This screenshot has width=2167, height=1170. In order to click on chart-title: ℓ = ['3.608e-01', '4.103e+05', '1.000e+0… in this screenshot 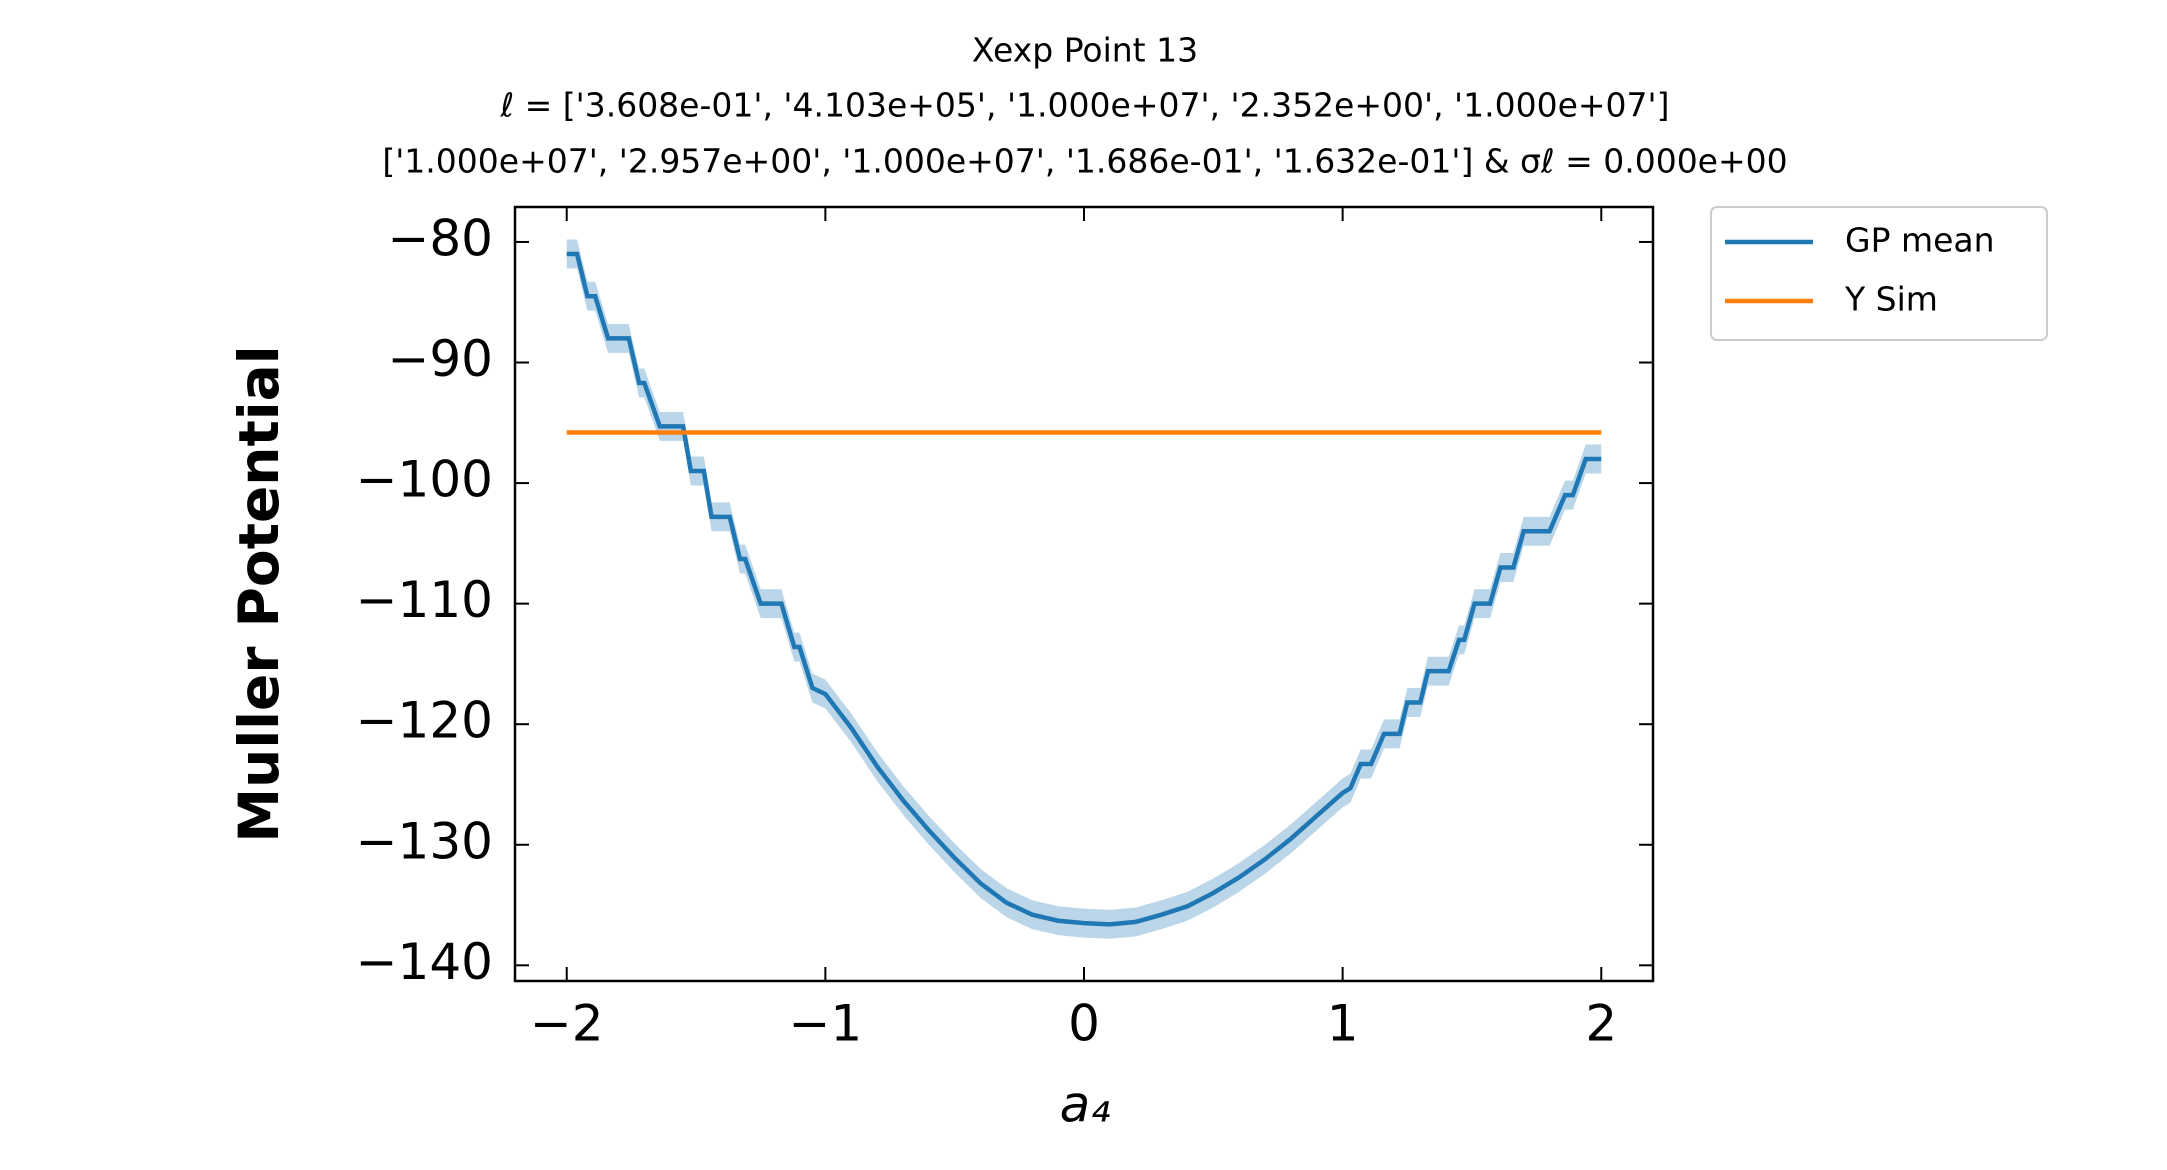, I will do `click(1085, 105)`.